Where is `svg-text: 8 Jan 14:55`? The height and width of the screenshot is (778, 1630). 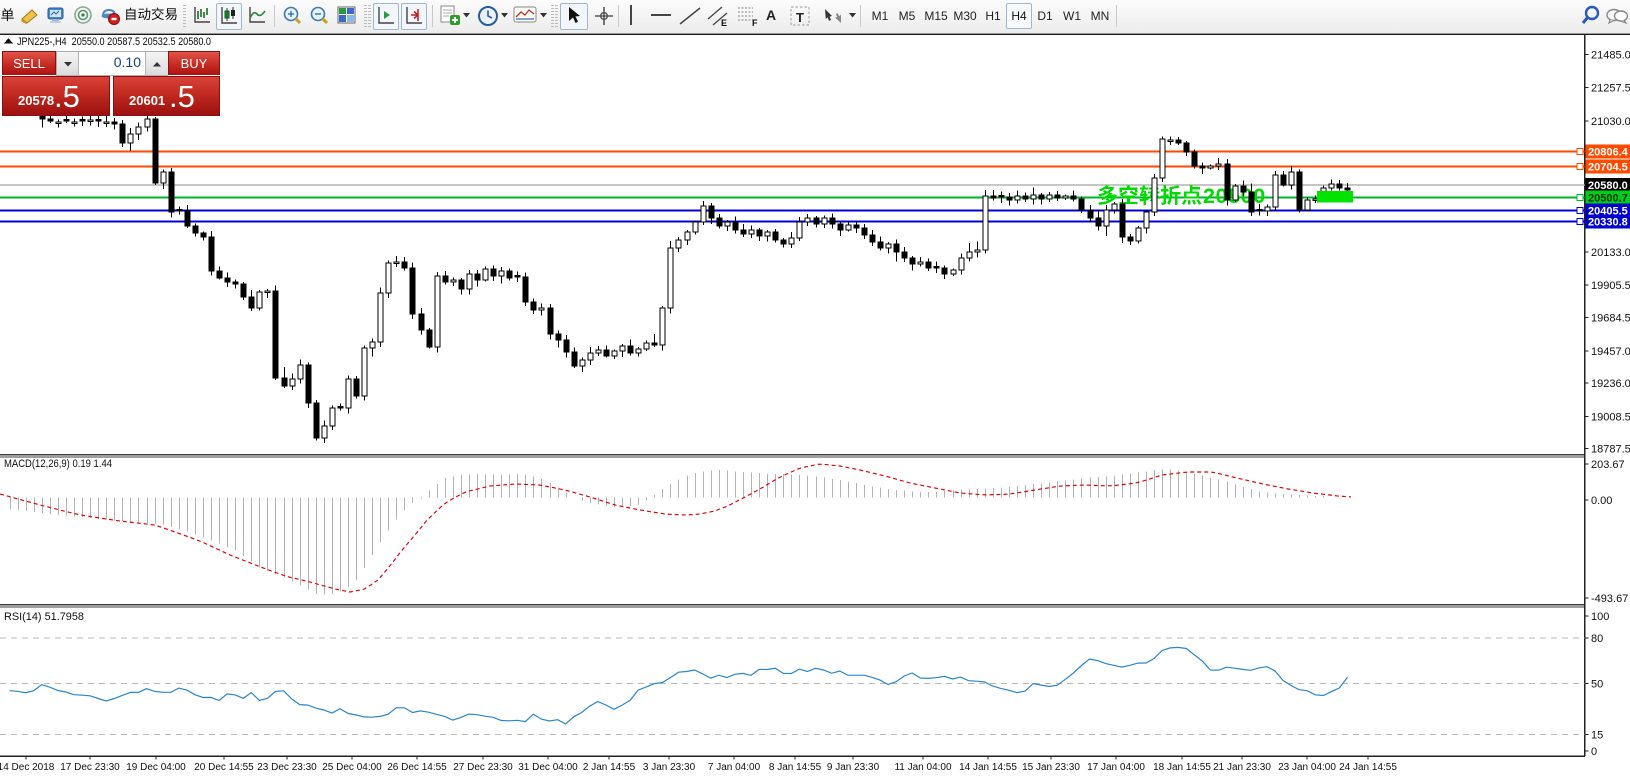 svg-text: 8 Jan 14:55 is located at coordinates (795, 767).